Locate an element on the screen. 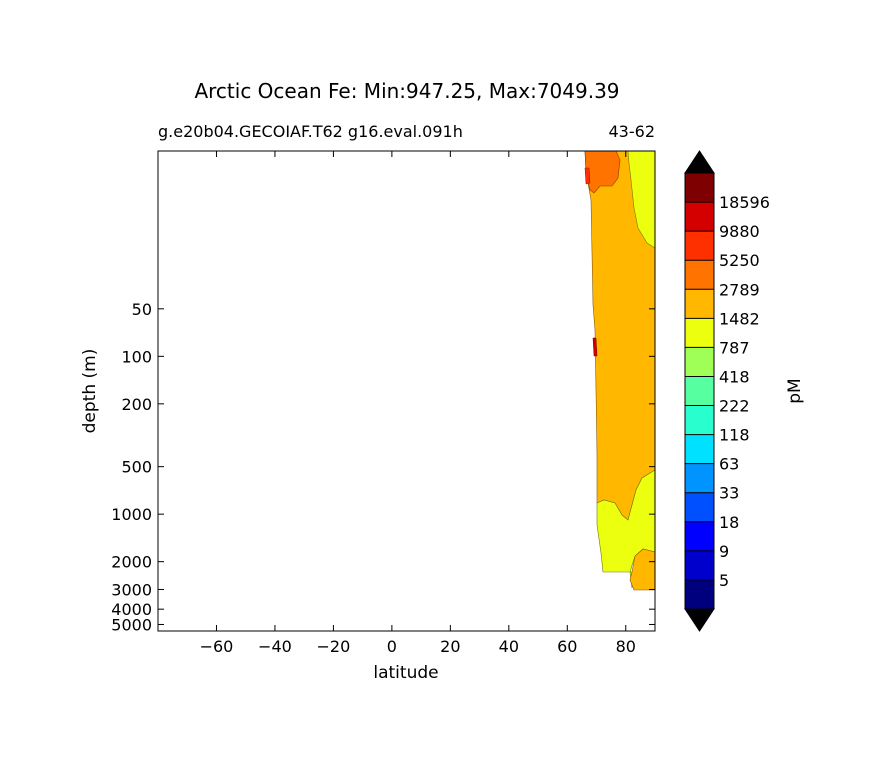 This screenshot has width=884, height=761. y-tick-label: 2000 is located at coordinates (131, 562).